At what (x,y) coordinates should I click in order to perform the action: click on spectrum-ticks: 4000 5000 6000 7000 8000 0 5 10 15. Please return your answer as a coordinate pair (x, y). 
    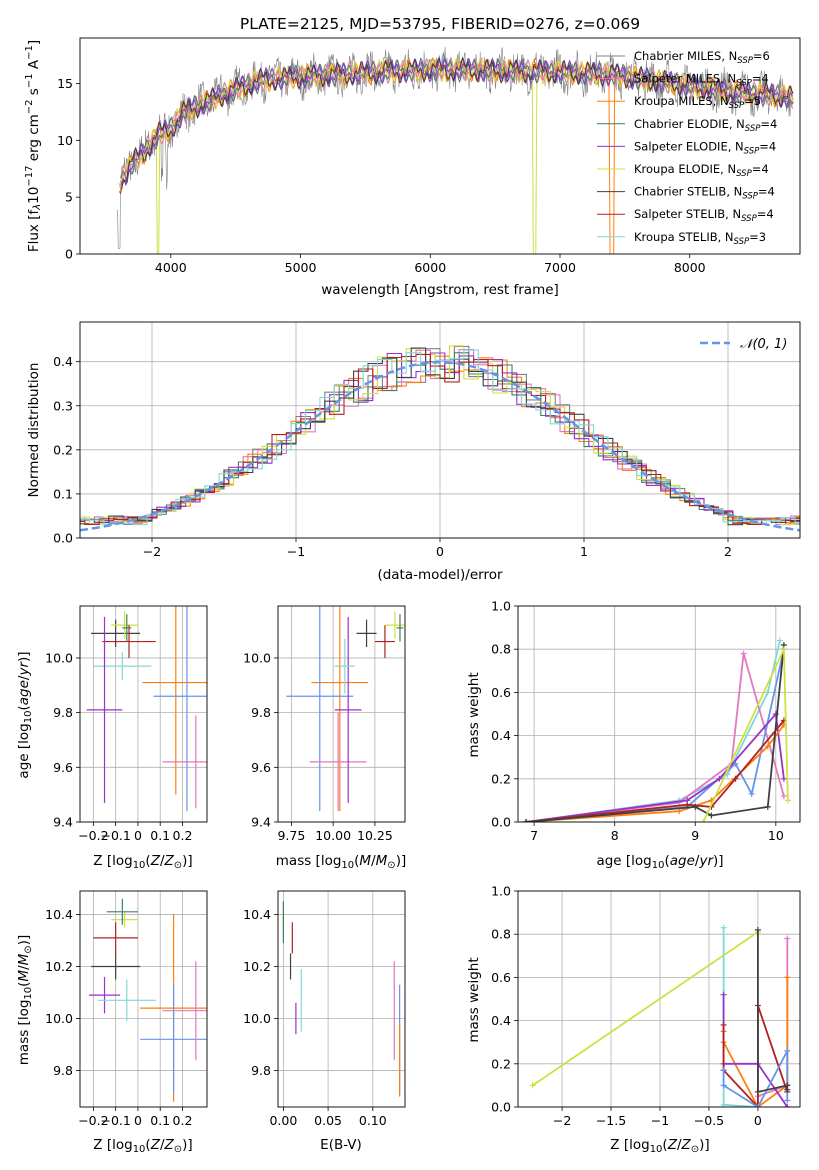
    Looking at the image, I should click on (381, 175).